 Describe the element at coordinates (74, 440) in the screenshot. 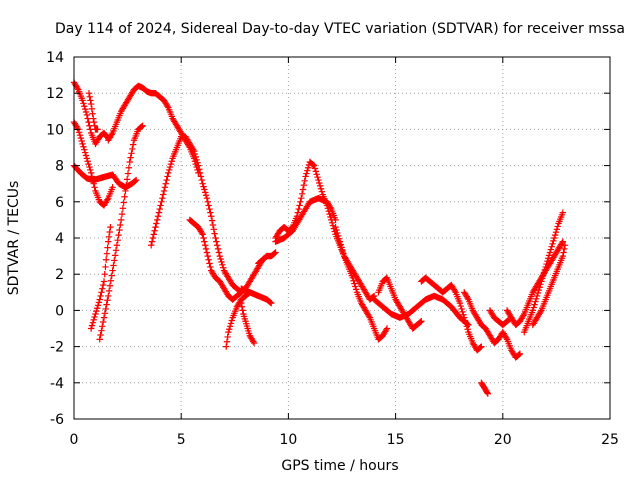

I see `x-tick-label: 0` at that location.